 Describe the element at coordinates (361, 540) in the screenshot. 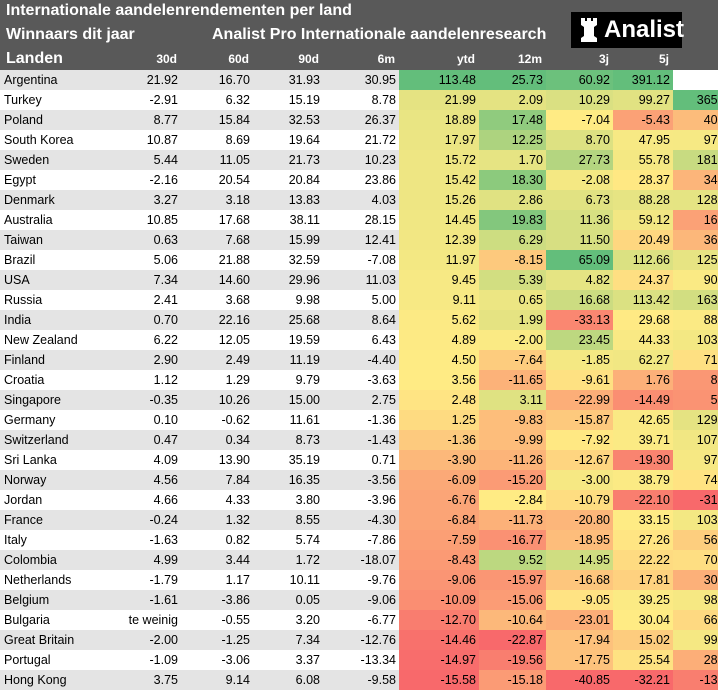

I see `value-cell-6m: -7.86` at that location.